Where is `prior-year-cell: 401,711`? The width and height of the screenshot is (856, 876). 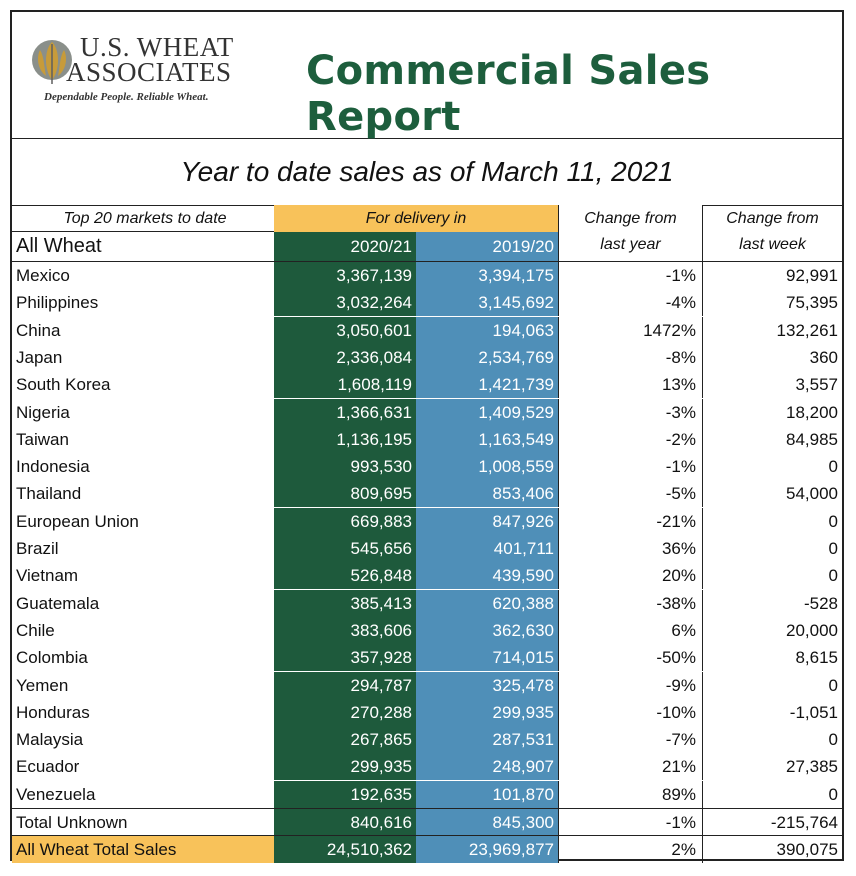 prior-year-cell: 401,711 is located at coordinates (487, 548).